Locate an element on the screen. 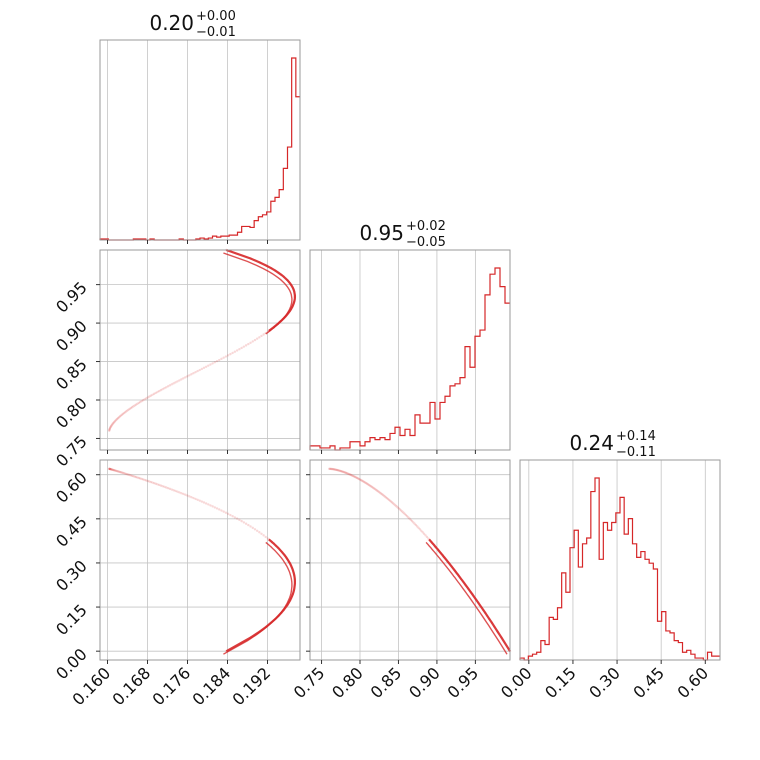 This screenshot has height=760, width=760. param-title-lower-2: −0.11 is located at coordinates (636, 452).